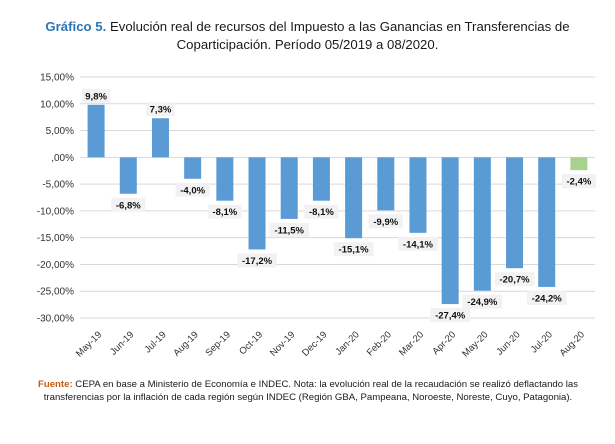 This screenshot has width=615, height=444. Describe the element at coordinates (475, 344) in the screenshot. I see `x-tick-label: May-20` at that location.